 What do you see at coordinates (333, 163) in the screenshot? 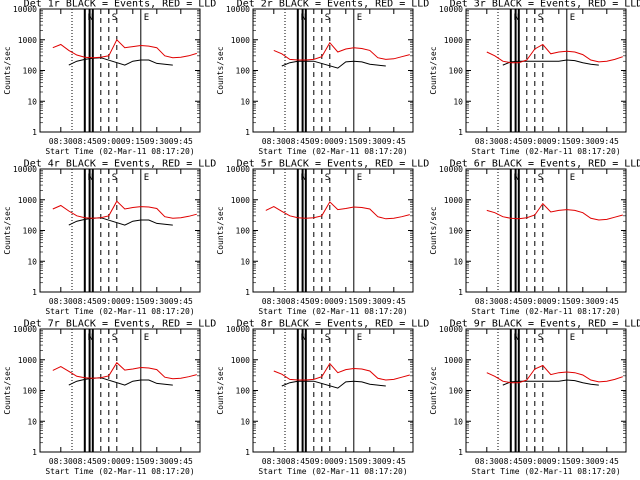
I see `chart-title: Det 5r BLACK = Events, RED = LLD` at bounding box center [333, 163].